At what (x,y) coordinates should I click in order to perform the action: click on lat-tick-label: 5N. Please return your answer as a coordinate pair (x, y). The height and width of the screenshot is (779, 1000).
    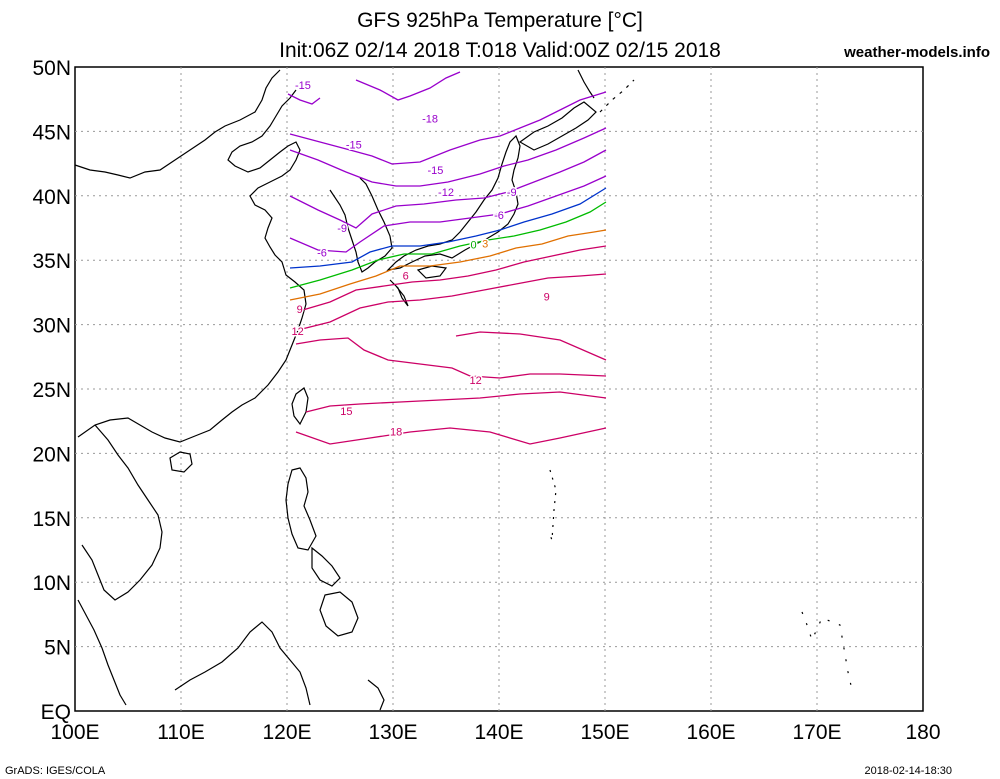
    Looking at the image, I should click on (57, 648).